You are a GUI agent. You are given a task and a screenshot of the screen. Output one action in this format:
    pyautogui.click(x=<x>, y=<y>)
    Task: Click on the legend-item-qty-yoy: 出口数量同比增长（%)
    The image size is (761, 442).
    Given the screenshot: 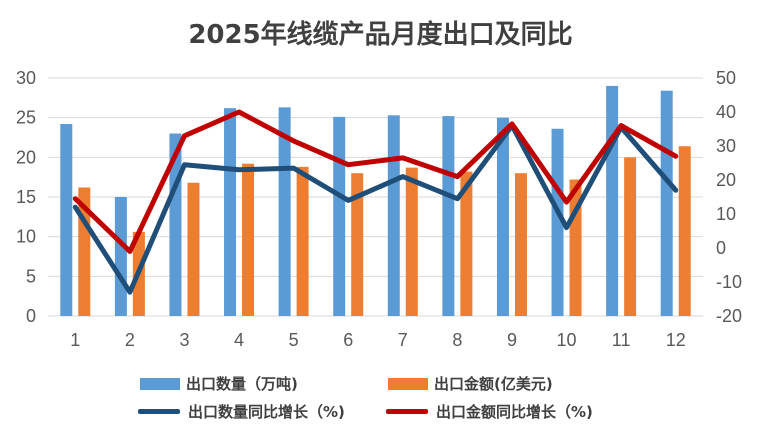 What is the action you would take?
    pyautogui.click(x=241, y=411)
    